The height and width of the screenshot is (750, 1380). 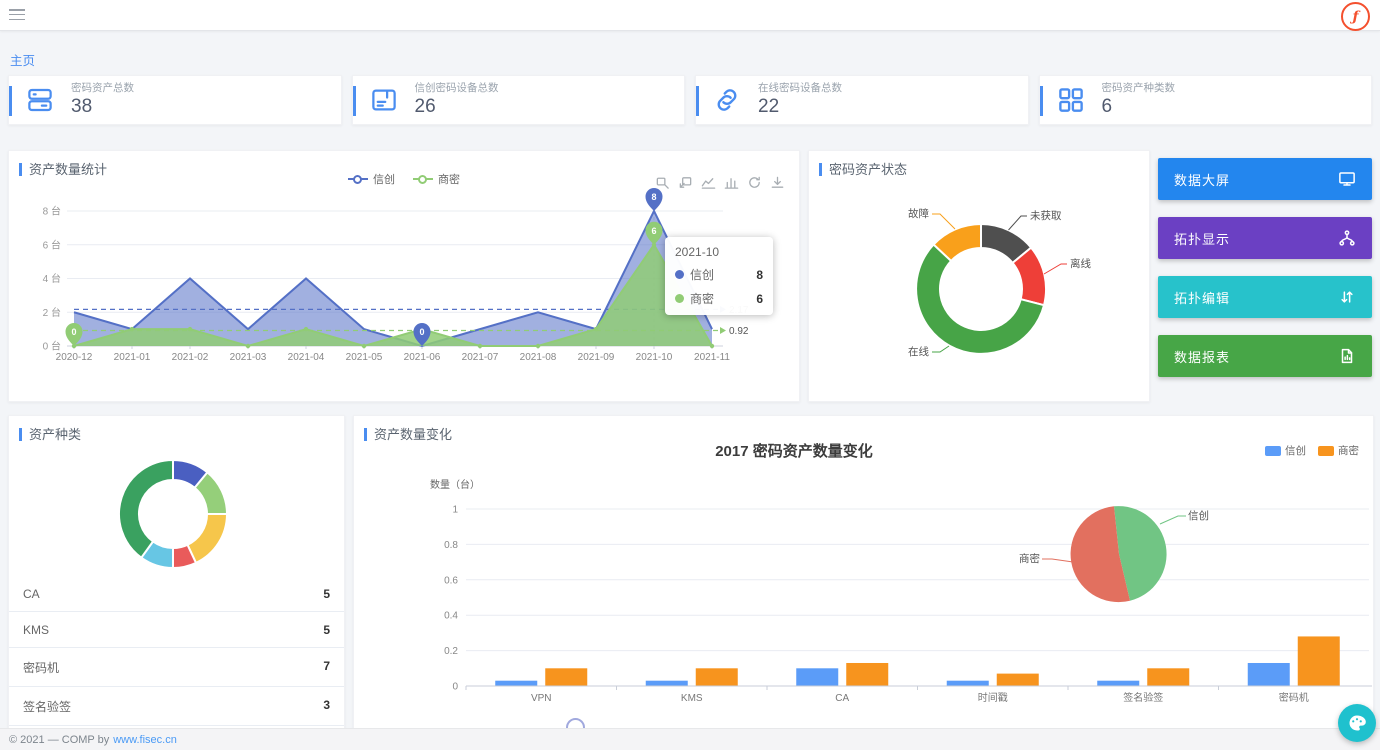 What do you see at coordinates (1138, 87) in the screenshot?
I see `stat-label: 密码资产种类数` at bounding box center [1138, 87].